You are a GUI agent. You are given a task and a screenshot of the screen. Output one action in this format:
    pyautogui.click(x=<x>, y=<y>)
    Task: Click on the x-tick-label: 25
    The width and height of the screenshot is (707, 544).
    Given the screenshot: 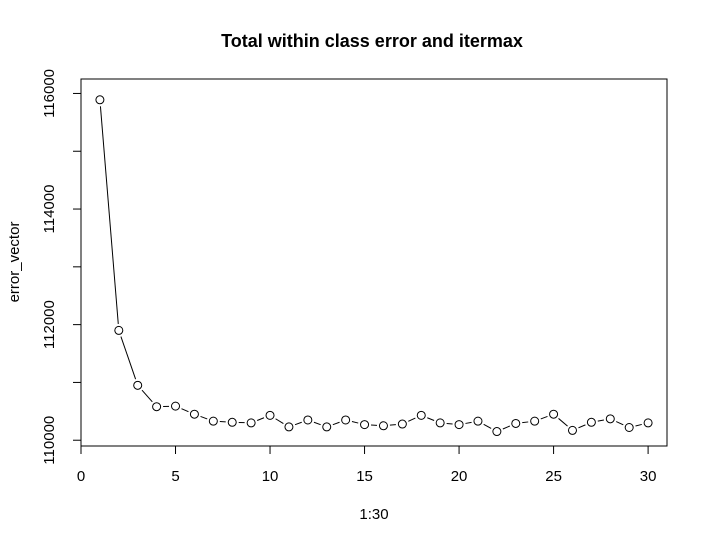 What is the action you would take?
    pyautogui.click(x=553, y=476)
    